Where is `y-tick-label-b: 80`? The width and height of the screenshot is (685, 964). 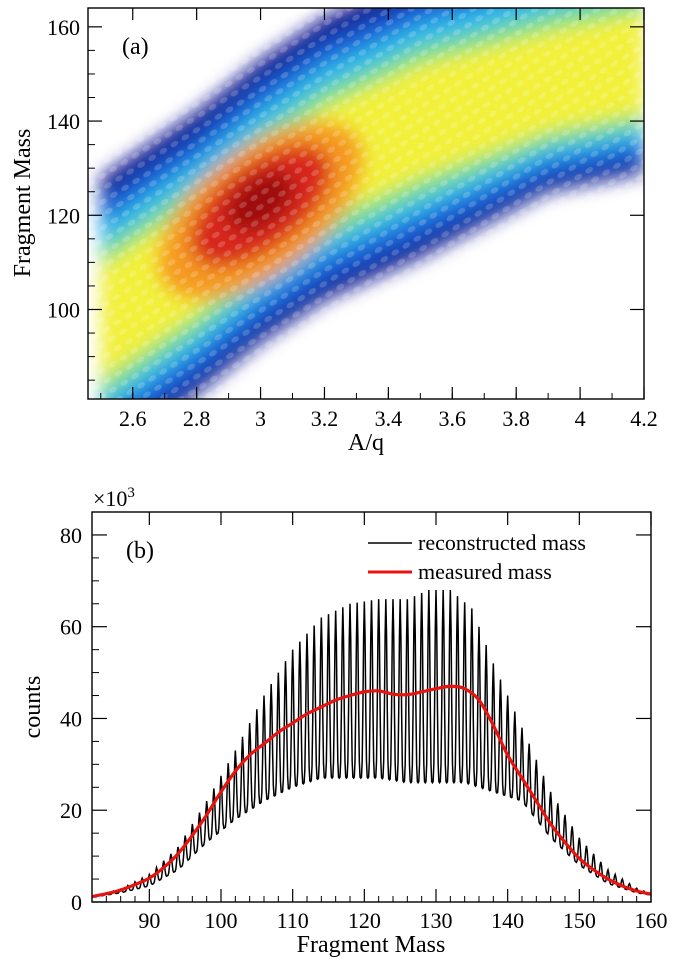 y-tick-label-b: 80 is located at coordinates (71, 535).